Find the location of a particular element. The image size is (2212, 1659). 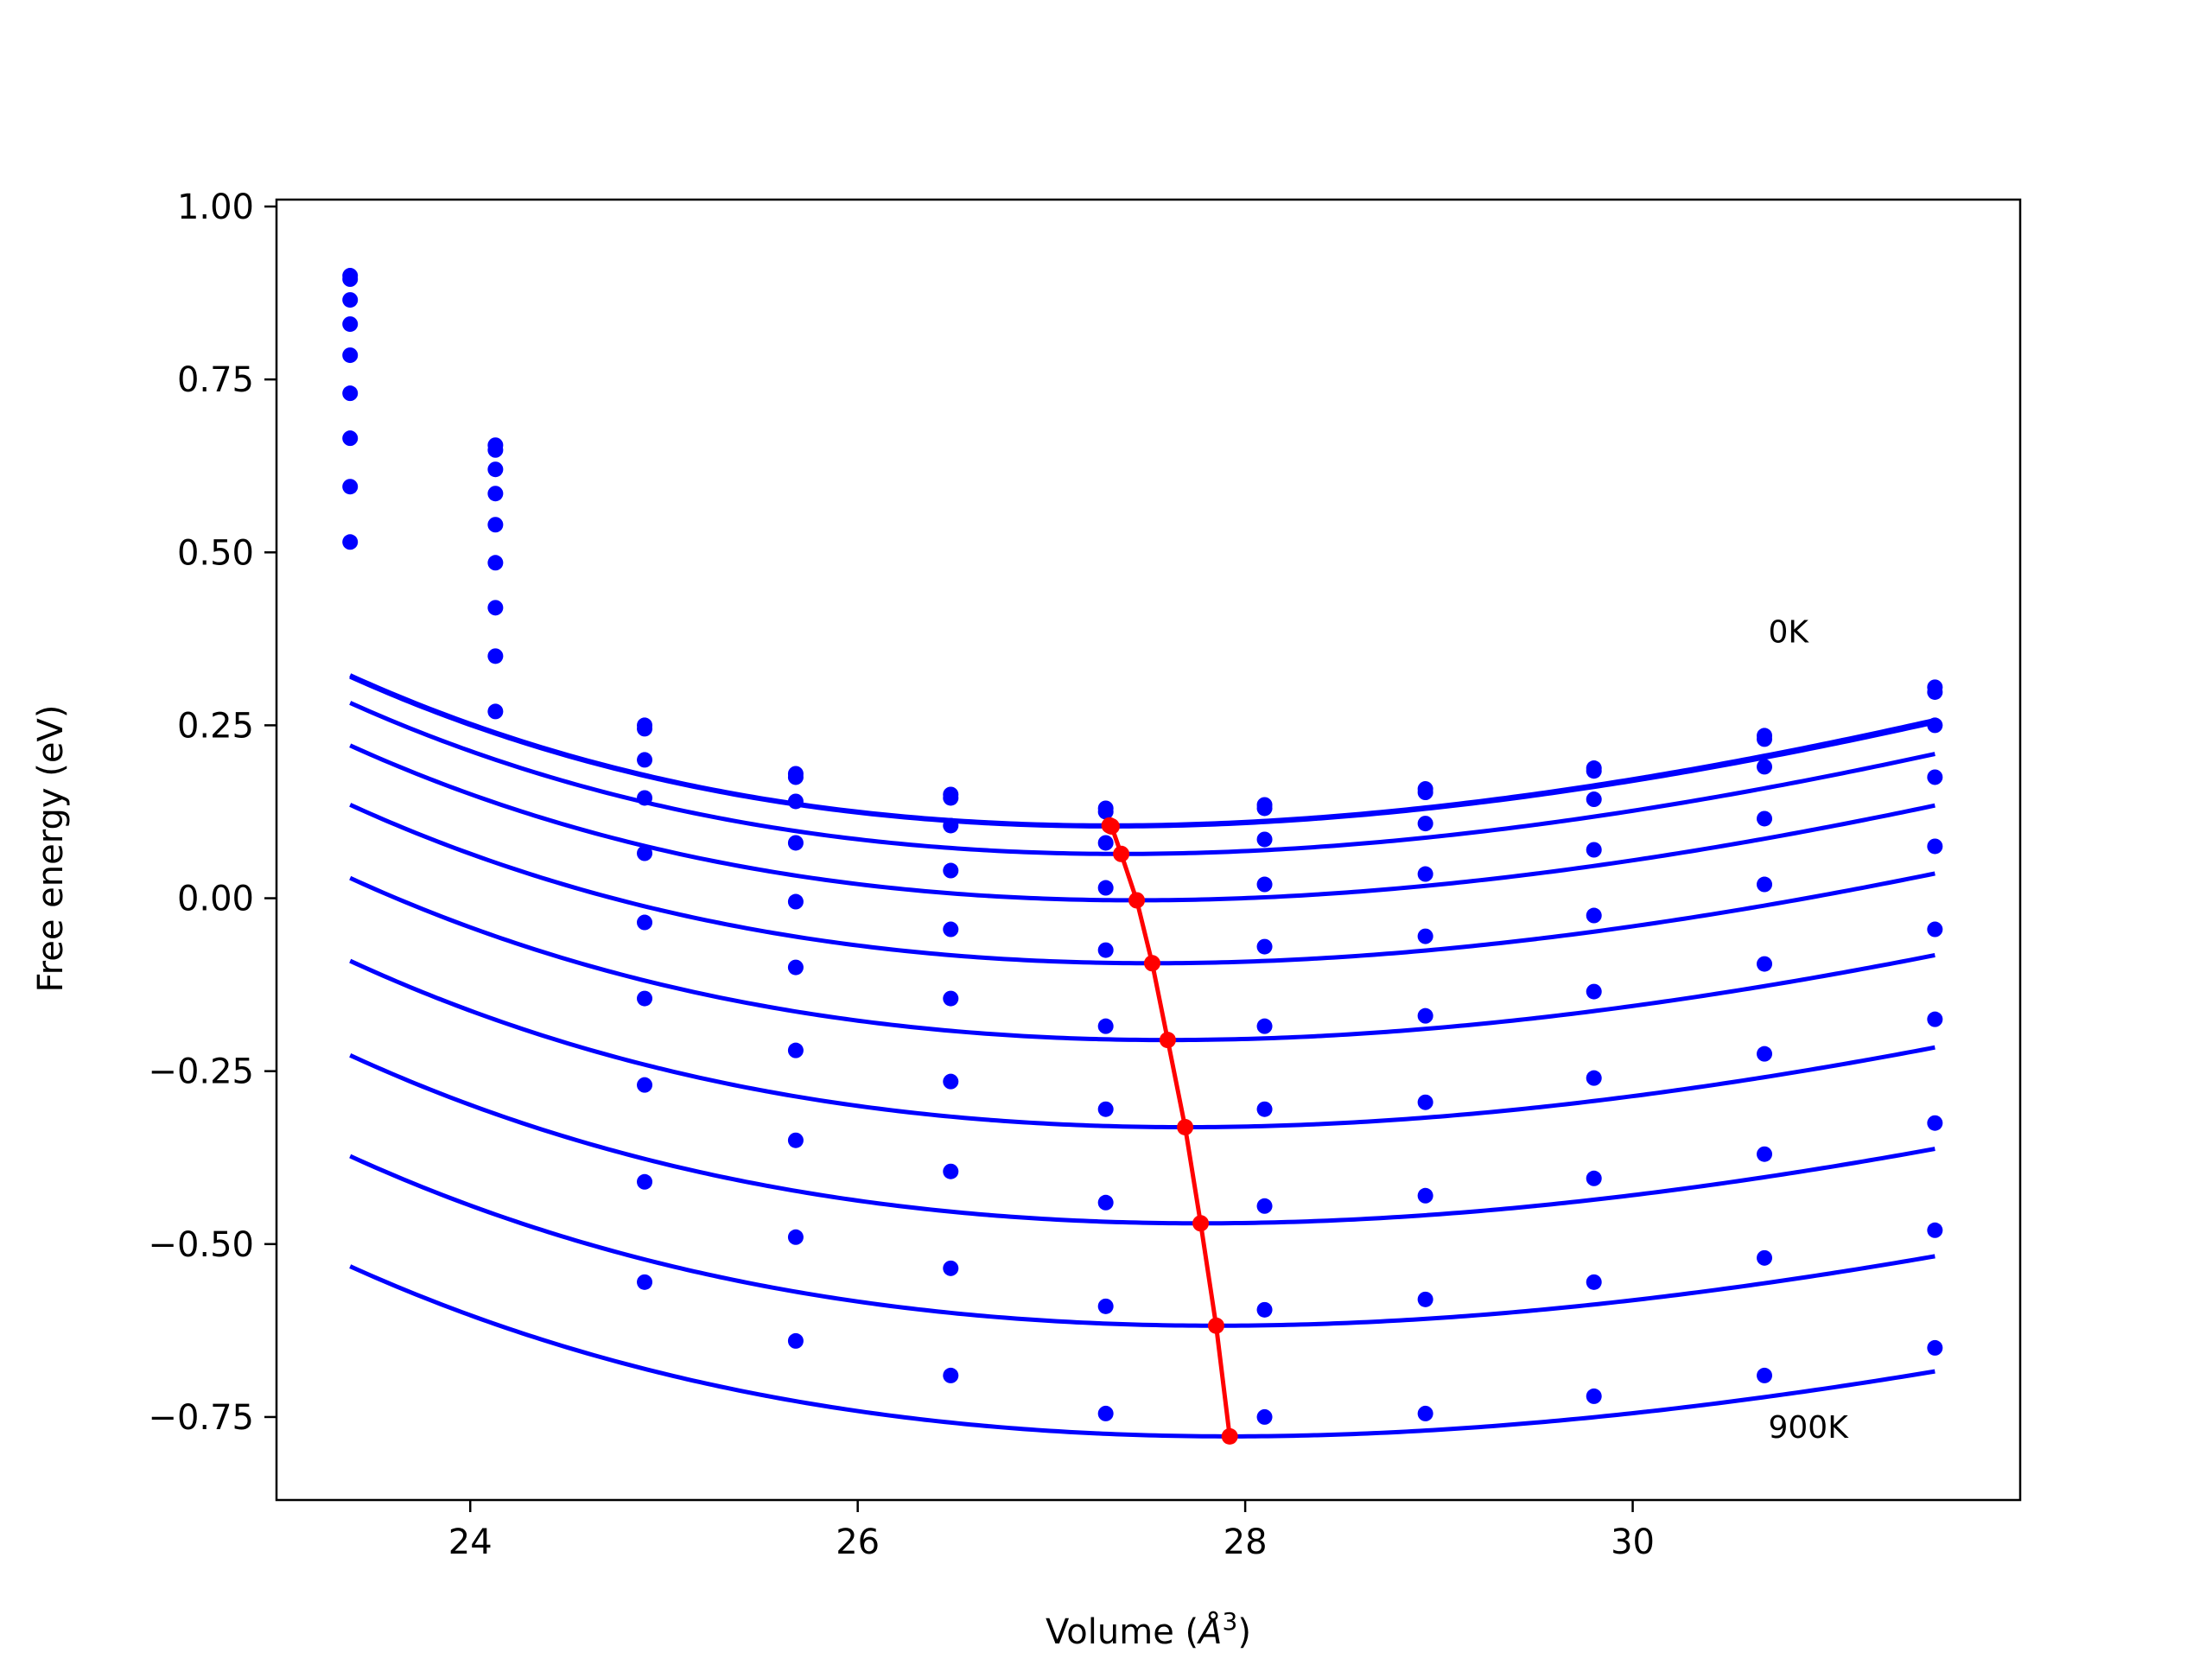

minima-layer is located at coordinates (1169, 1131).